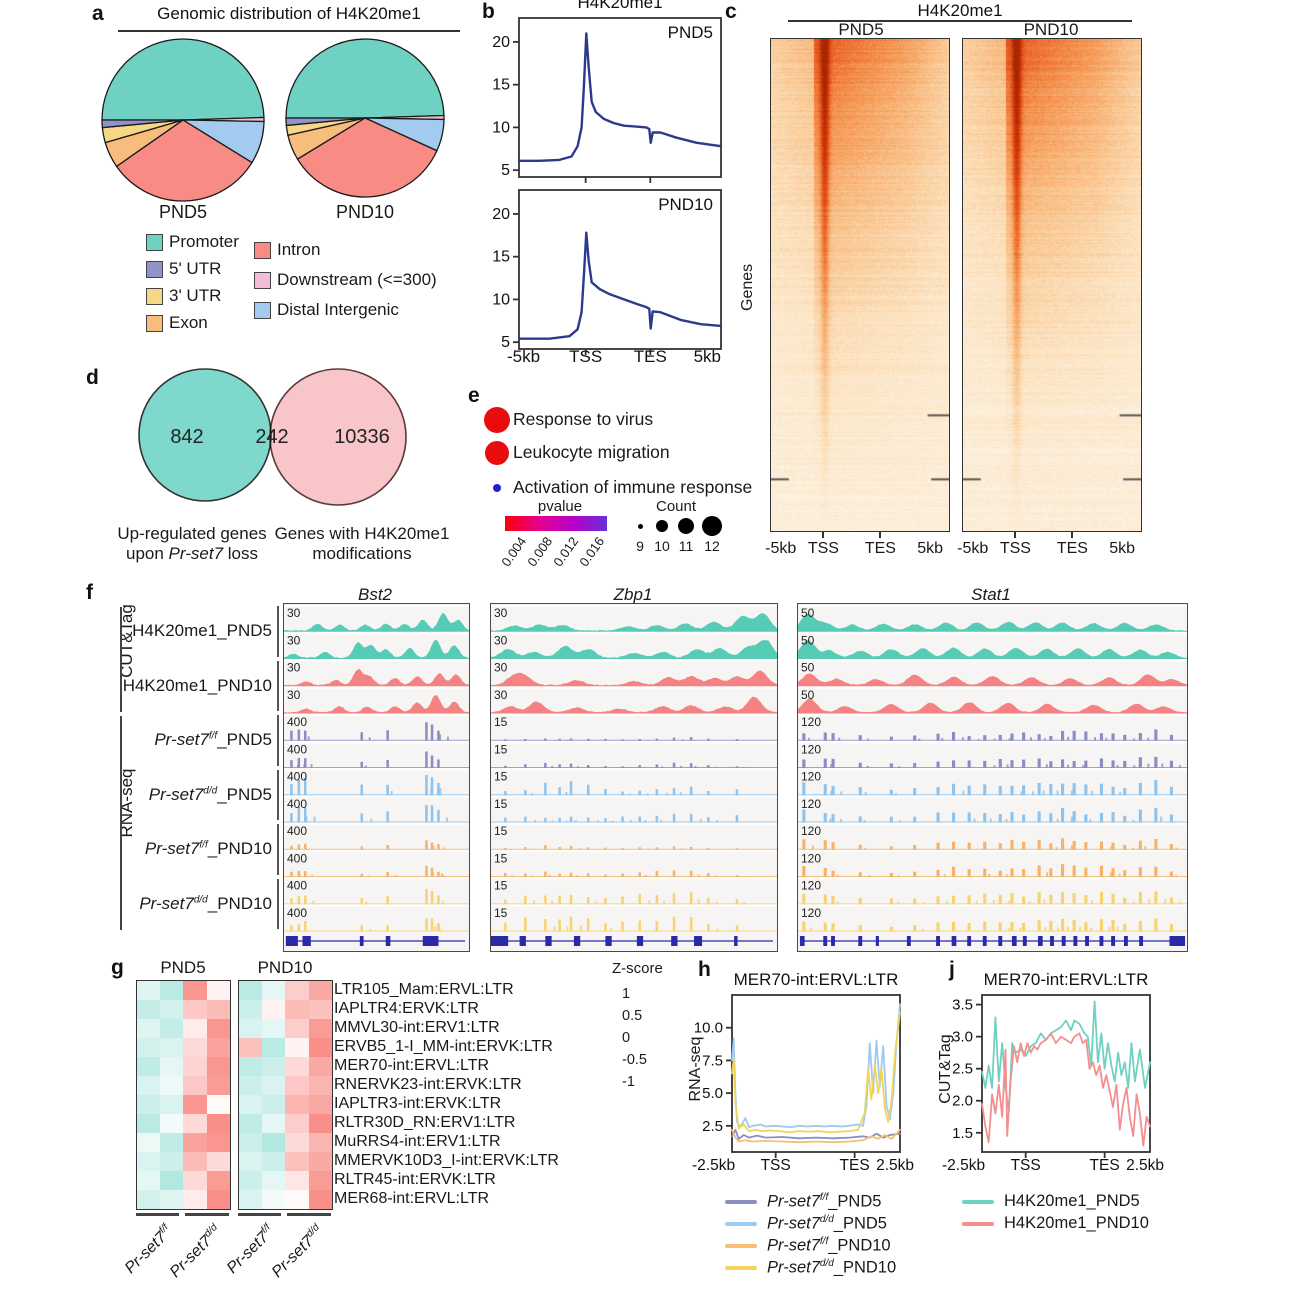 The image size is (1293, 1293). Describe the element at coordinates (208, 849) in the screenshot. I see `track-group-label: Pr-set7f/f_PND10` at that location.